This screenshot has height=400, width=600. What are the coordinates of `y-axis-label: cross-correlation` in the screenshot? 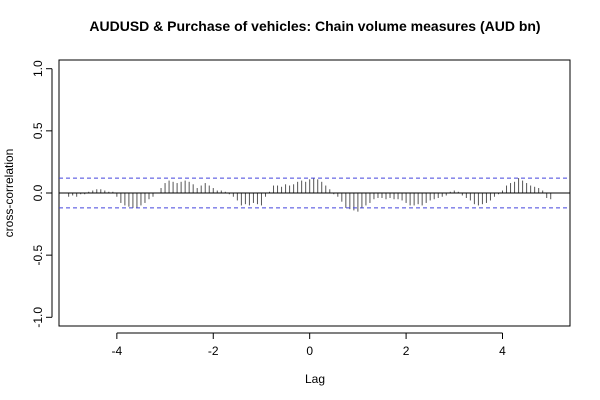 It's located at (9, 193).